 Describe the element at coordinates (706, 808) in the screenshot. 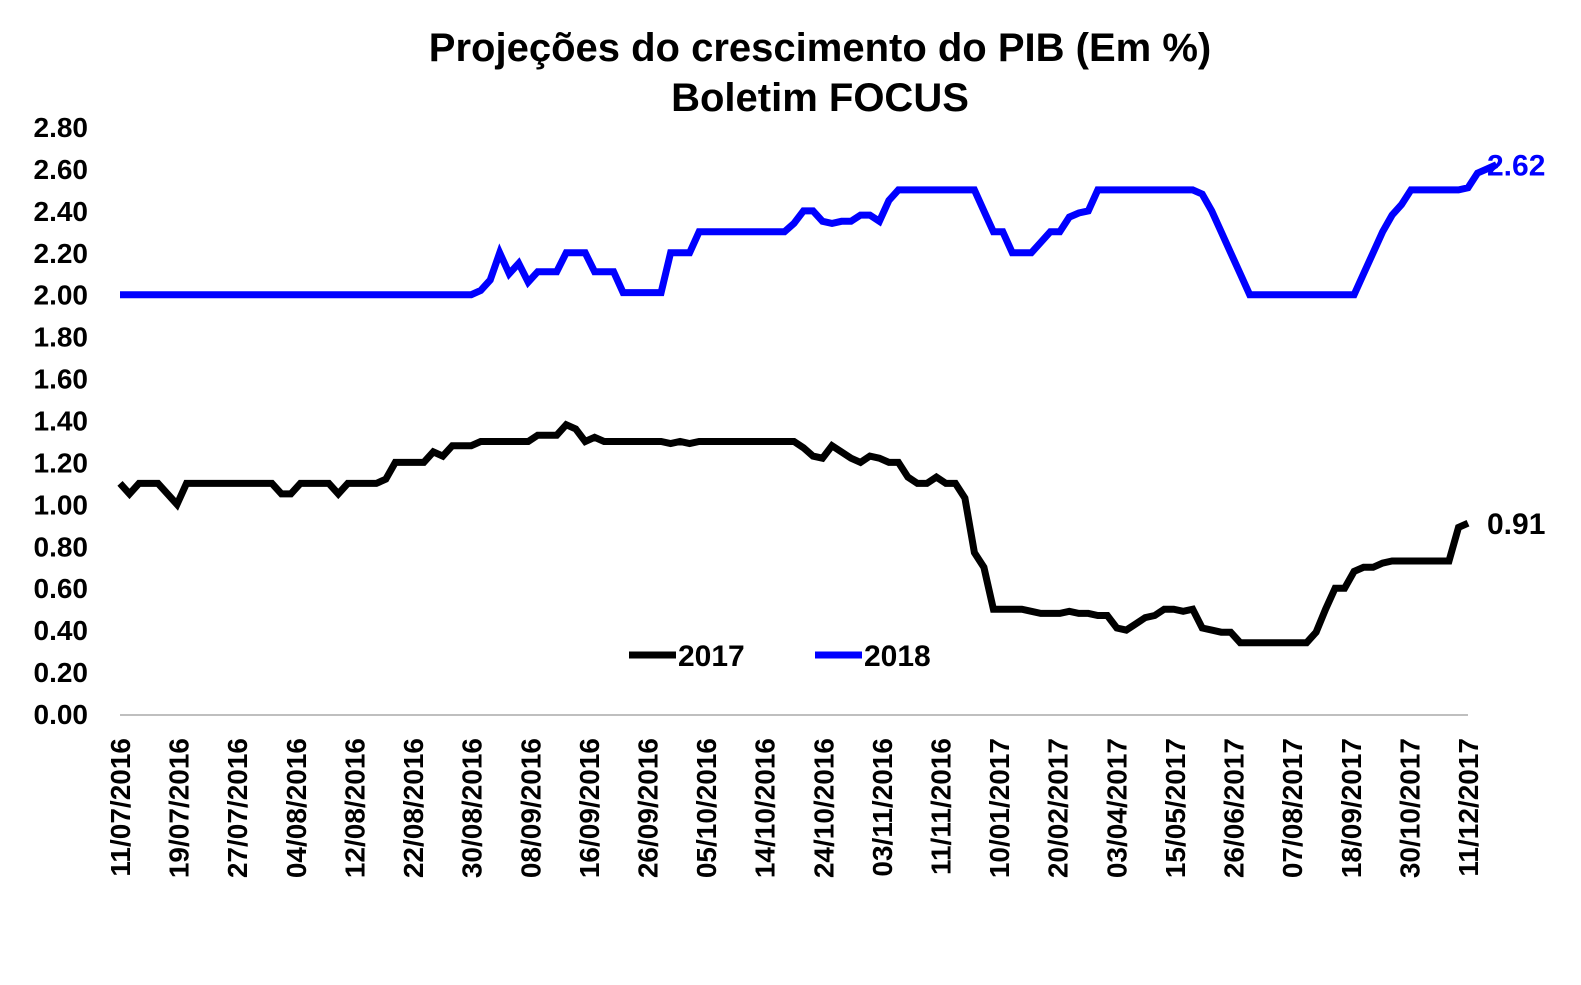

I see `x-tick-label: 05/10/2016` at that location.